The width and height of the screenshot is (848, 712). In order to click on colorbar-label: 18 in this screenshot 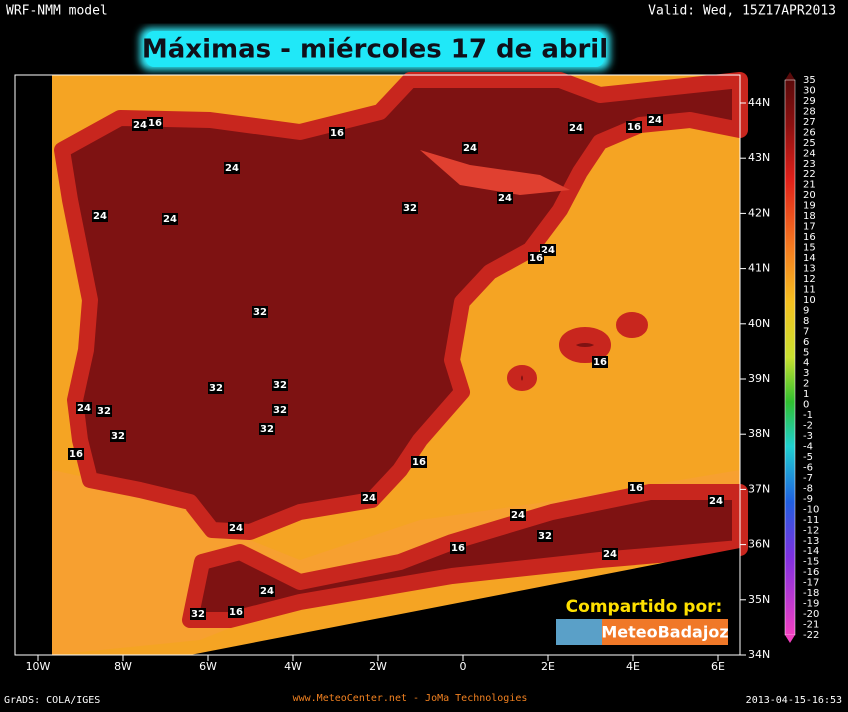, I will do `click(809, 216)`.